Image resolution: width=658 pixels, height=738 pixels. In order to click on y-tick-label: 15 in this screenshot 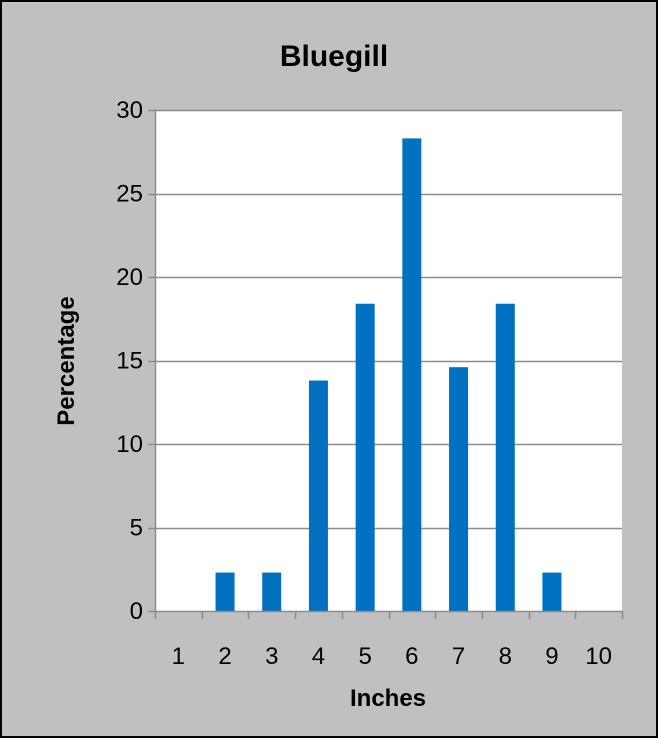, I will do `click(129, 361)`.